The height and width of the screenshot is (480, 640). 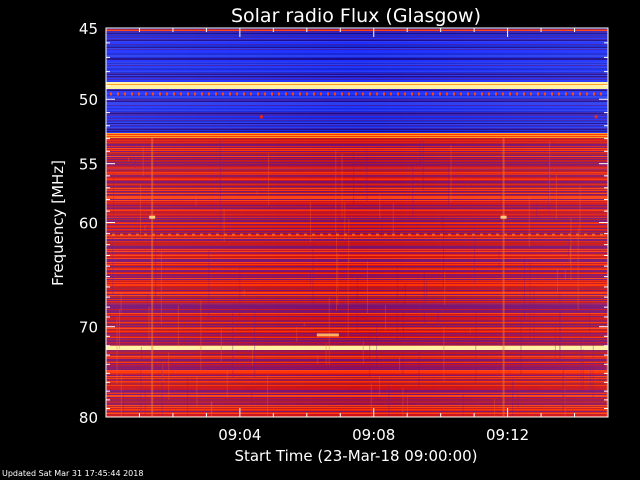 What do you see at coordinates (373, 435) in the screenshot?
I see `x-tick-label: 09:08` at bounding box center [373, 435].